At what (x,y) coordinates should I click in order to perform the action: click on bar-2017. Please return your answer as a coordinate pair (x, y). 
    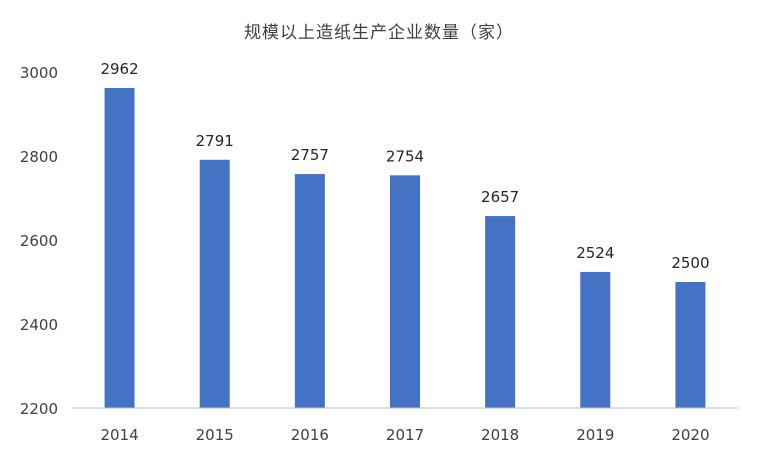
    Looking at the image, I should click on (405, 291).